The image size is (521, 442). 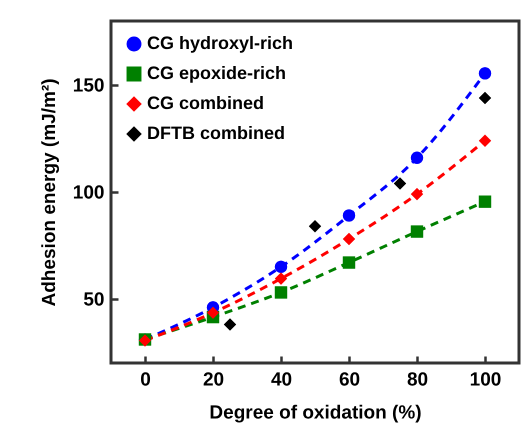 I want to click on x-tick-label: 40, so click(x=281, y=380).